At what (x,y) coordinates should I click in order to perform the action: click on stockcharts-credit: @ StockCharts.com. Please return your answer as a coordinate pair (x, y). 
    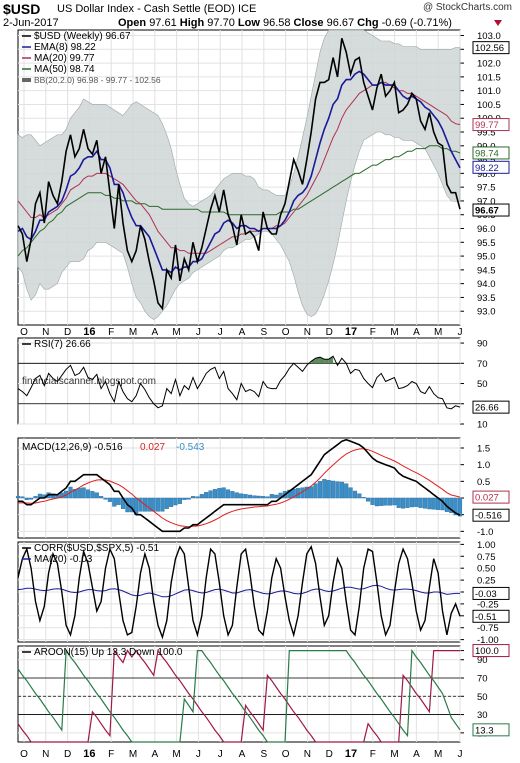
    Looking at the image, I should click on (467, 7).